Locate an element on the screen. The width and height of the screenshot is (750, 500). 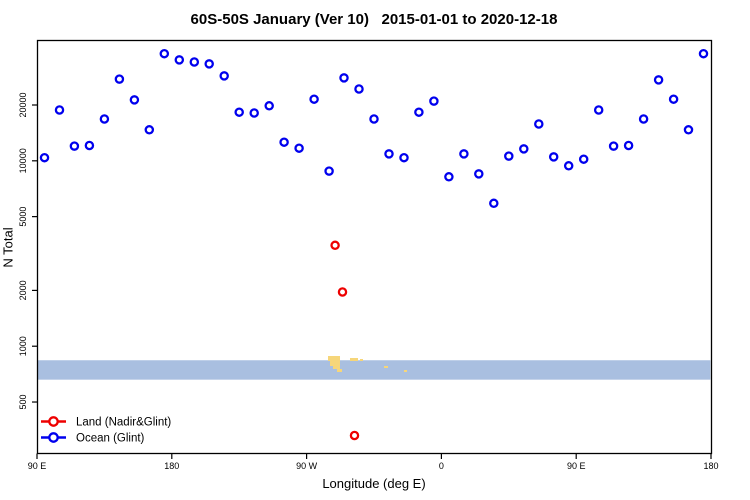
y-tick-label: 20000 is located at coordinates (23, 104).